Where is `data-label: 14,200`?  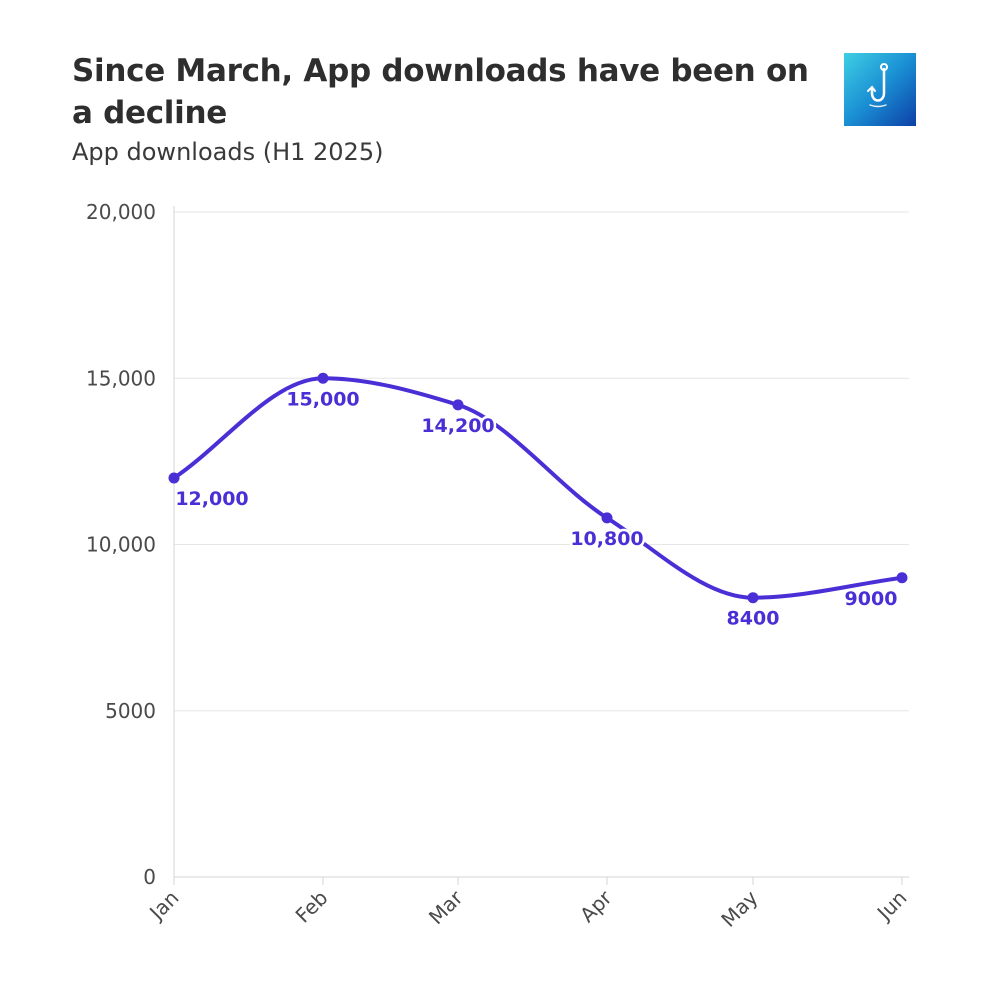
data-label: 14,200 is located at coordinates (457, 426).